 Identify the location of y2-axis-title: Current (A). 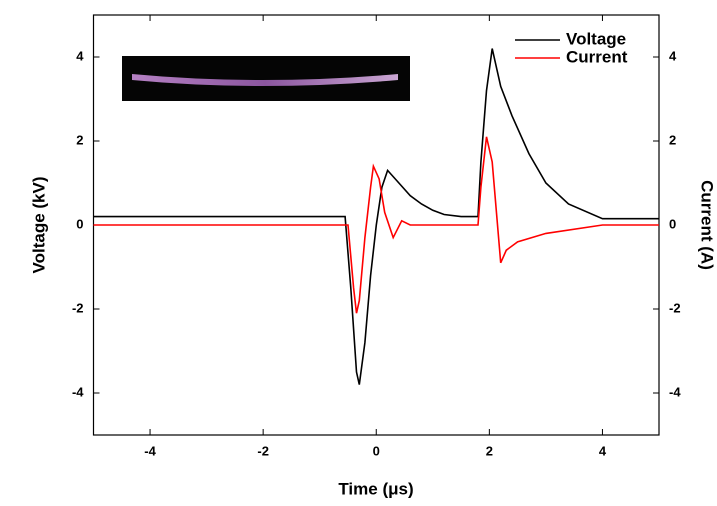
(707, 225).